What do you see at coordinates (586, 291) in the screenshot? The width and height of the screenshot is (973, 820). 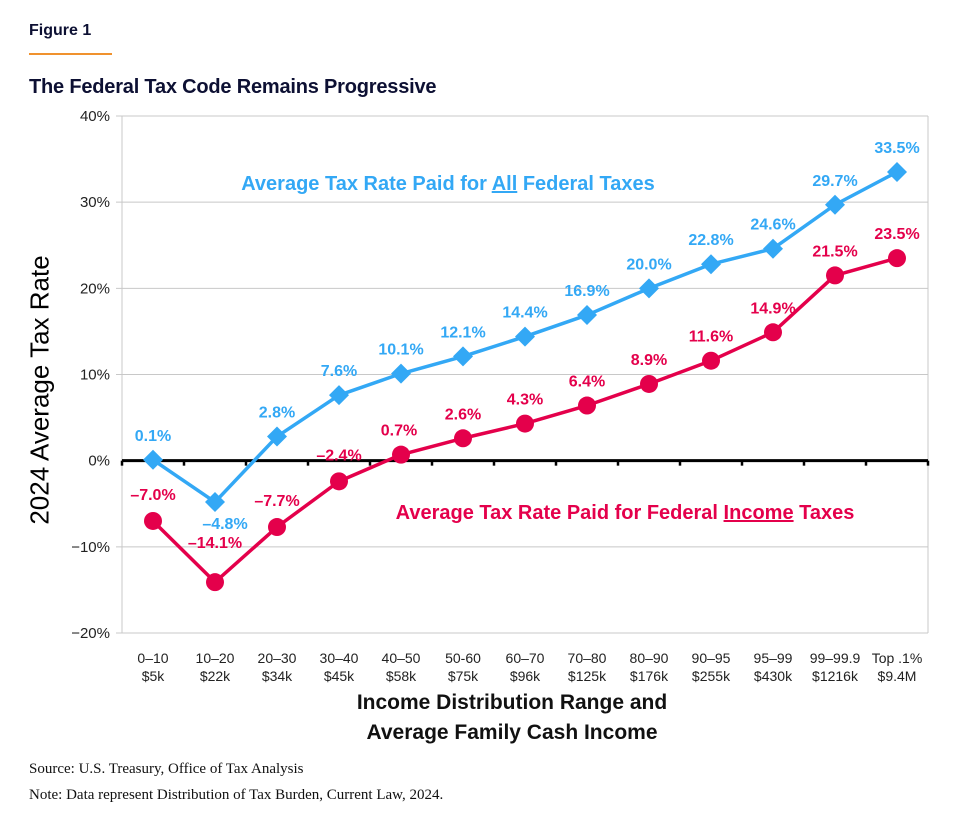 I see `data-label: 16.9%` at bounding box center [586, 291].